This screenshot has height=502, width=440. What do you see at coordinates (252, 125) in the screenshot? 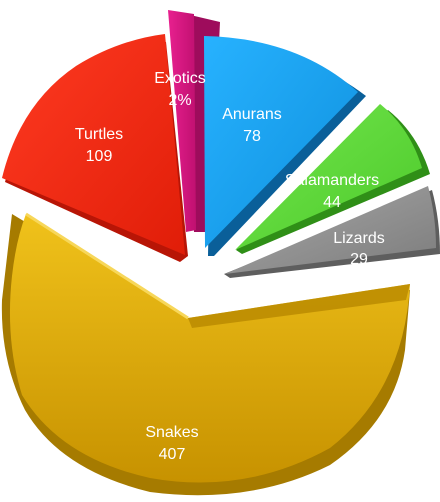
I see `label-anurans: Anurans 78` at bounding box center [252, 125].